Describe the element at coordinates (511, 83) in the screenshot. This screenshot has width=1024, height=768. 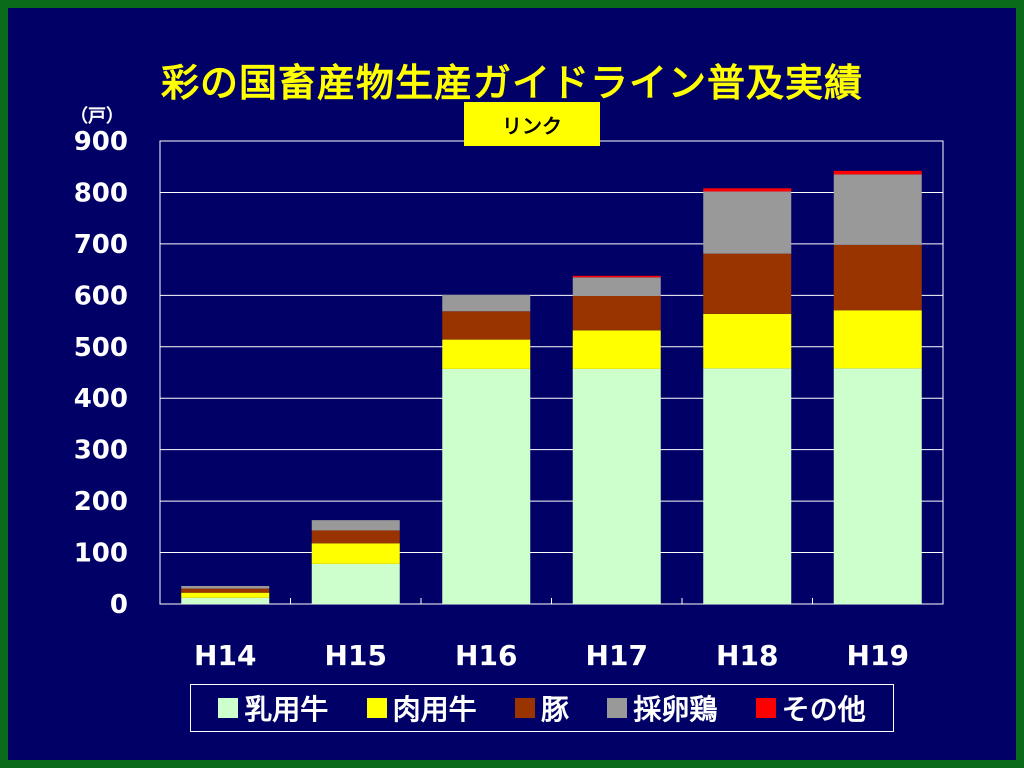
I see `page-title: 彩の国畜産物生産ガイドライン普及実績` at that location.